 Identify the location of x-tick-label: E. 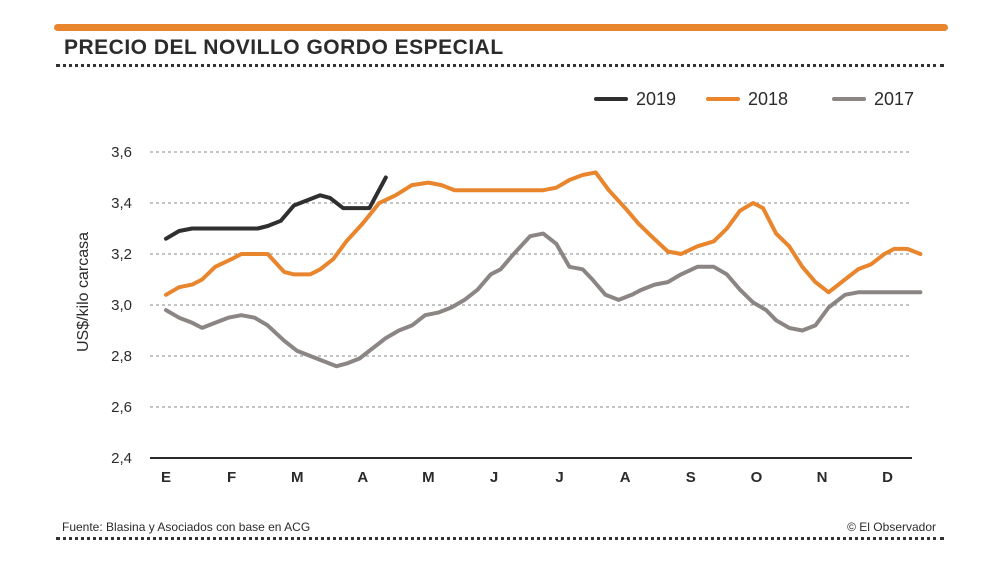
(166, 477).